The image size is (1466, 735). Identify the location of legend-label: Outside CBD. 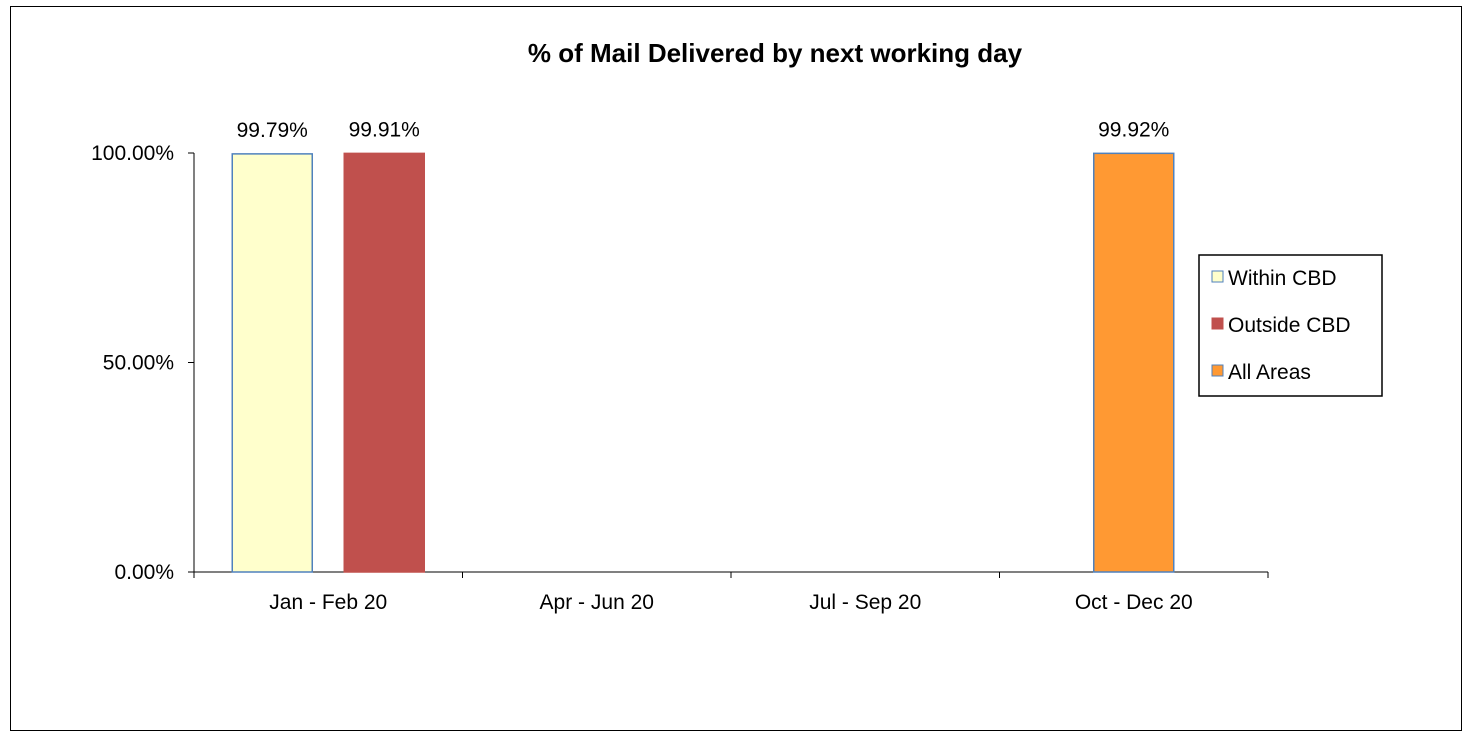
(1289, 325).